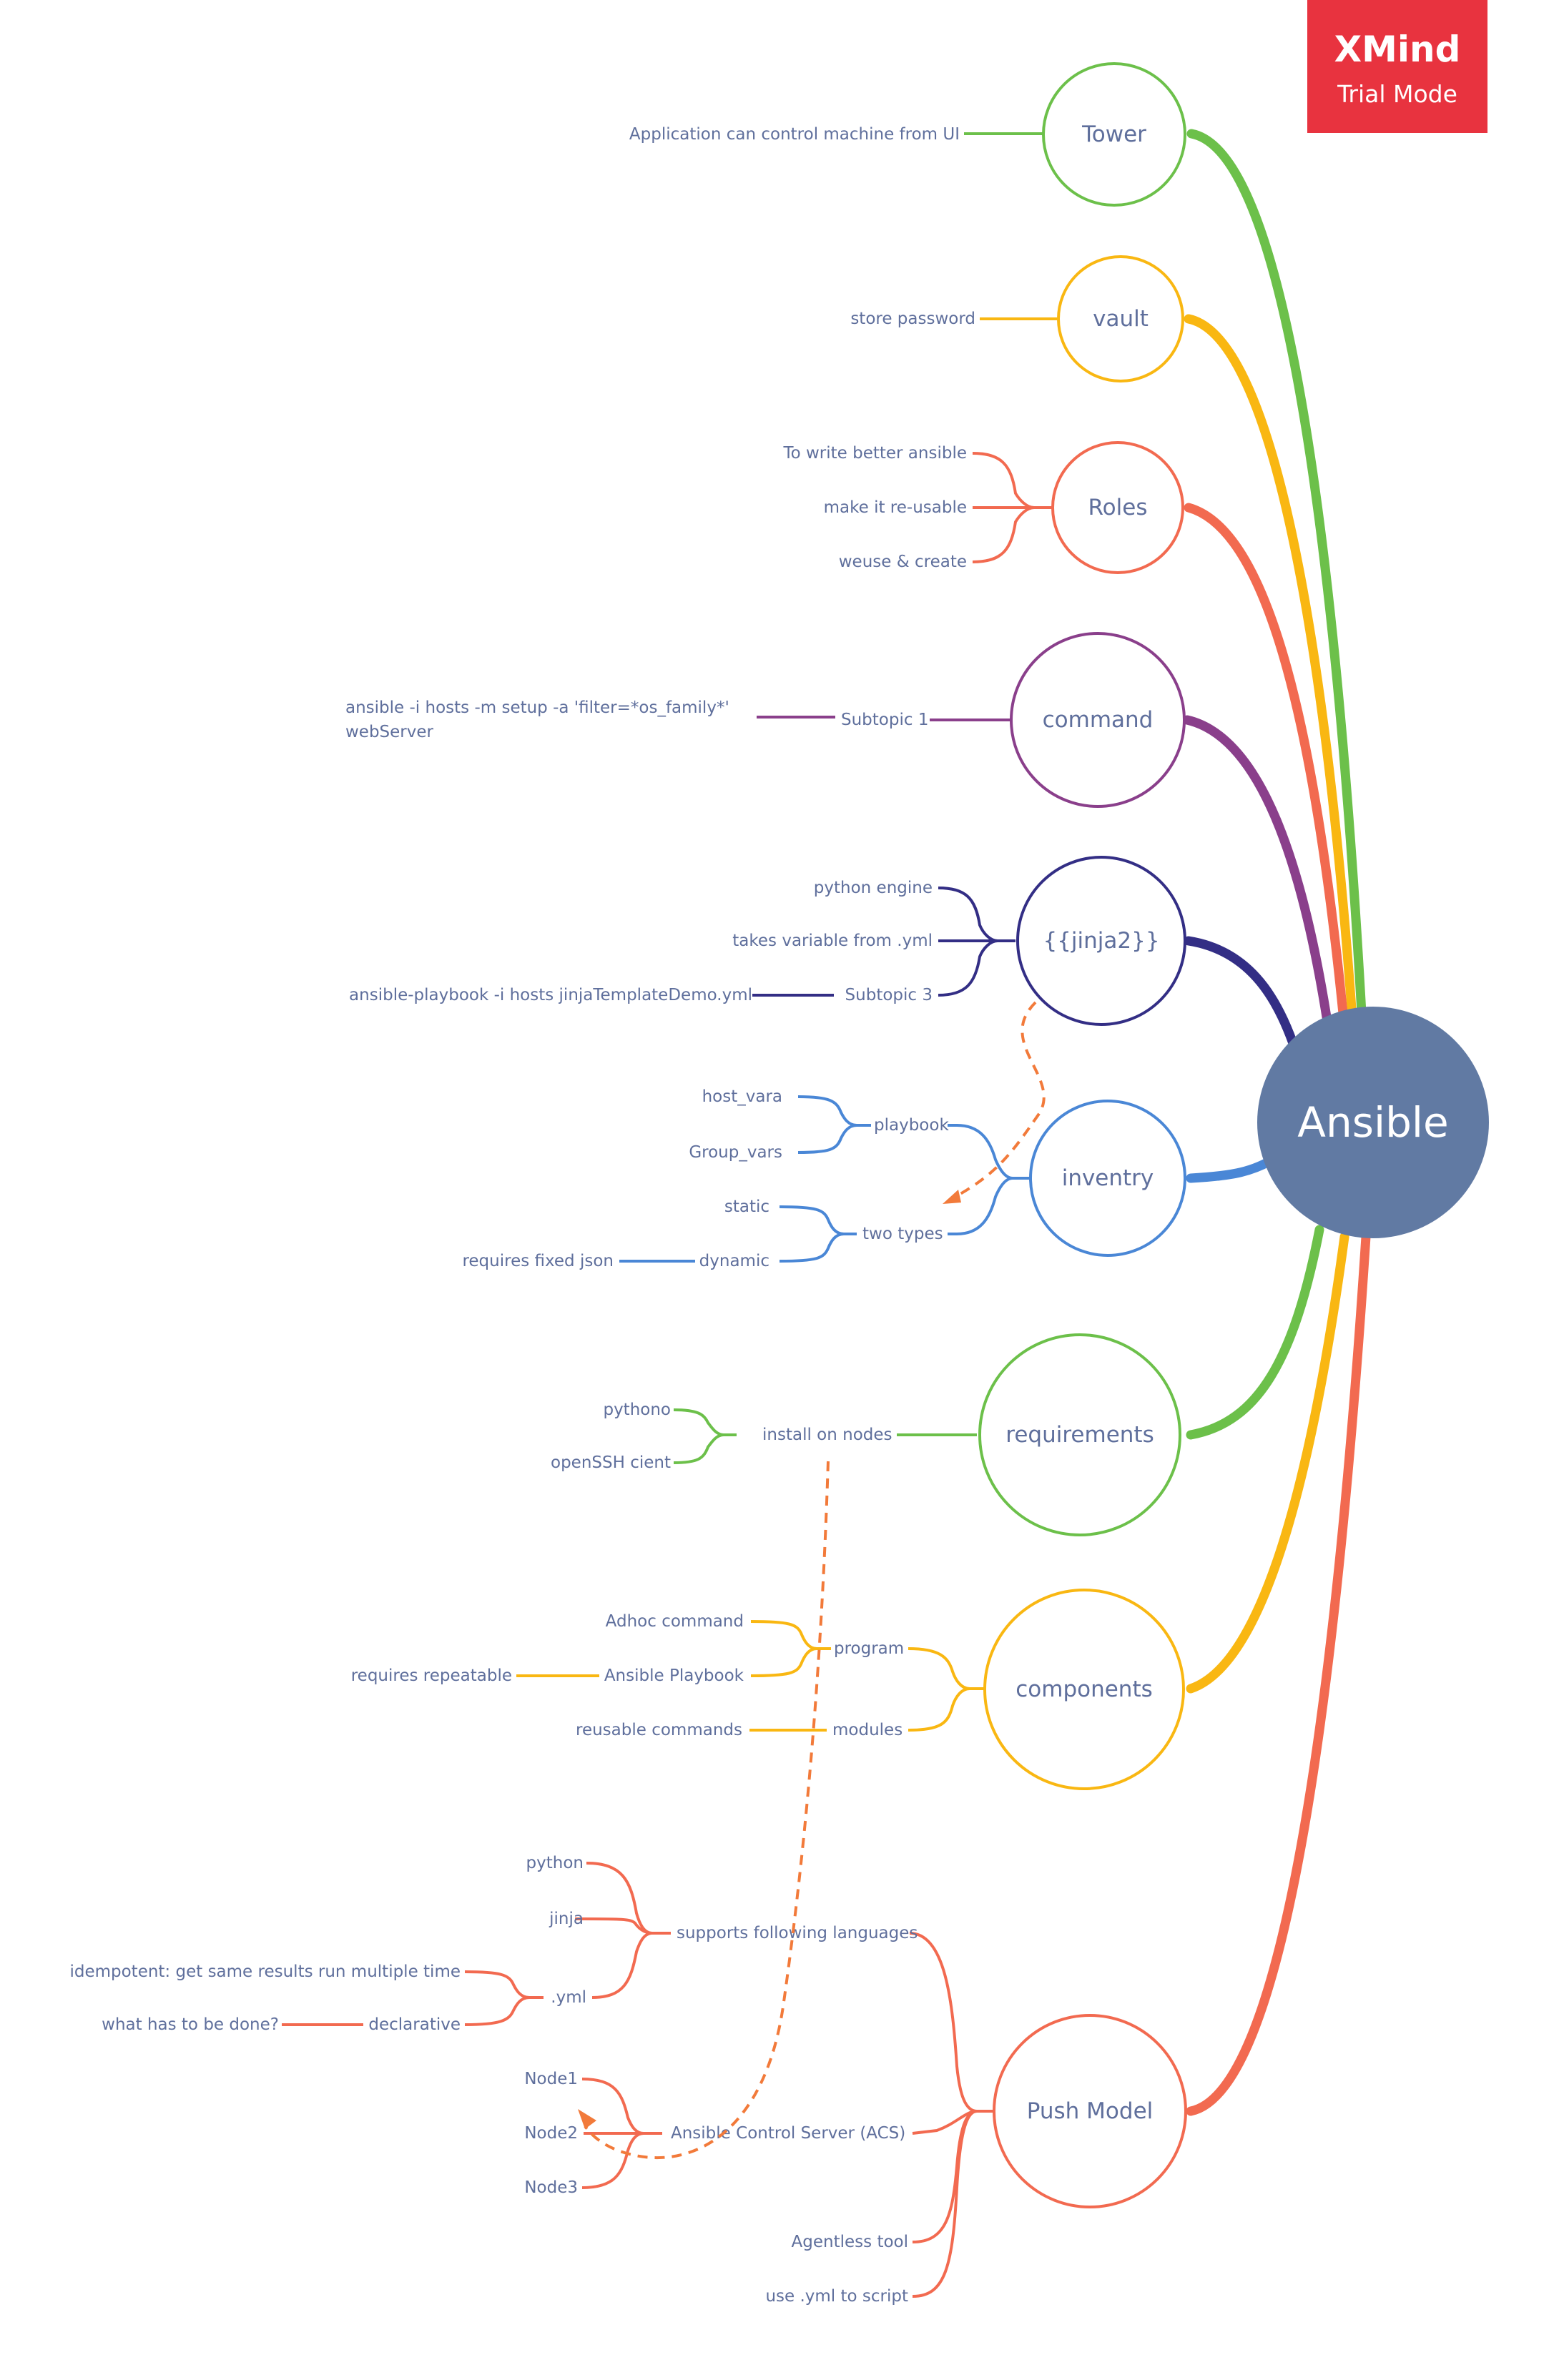 Image resolution: width=1554 pixels, height=2380 pixels. What do you see at coordinates (551, 2079) in the screenshot?
I see `push-child-node1: Node1` at bounding box center [551, 2079].